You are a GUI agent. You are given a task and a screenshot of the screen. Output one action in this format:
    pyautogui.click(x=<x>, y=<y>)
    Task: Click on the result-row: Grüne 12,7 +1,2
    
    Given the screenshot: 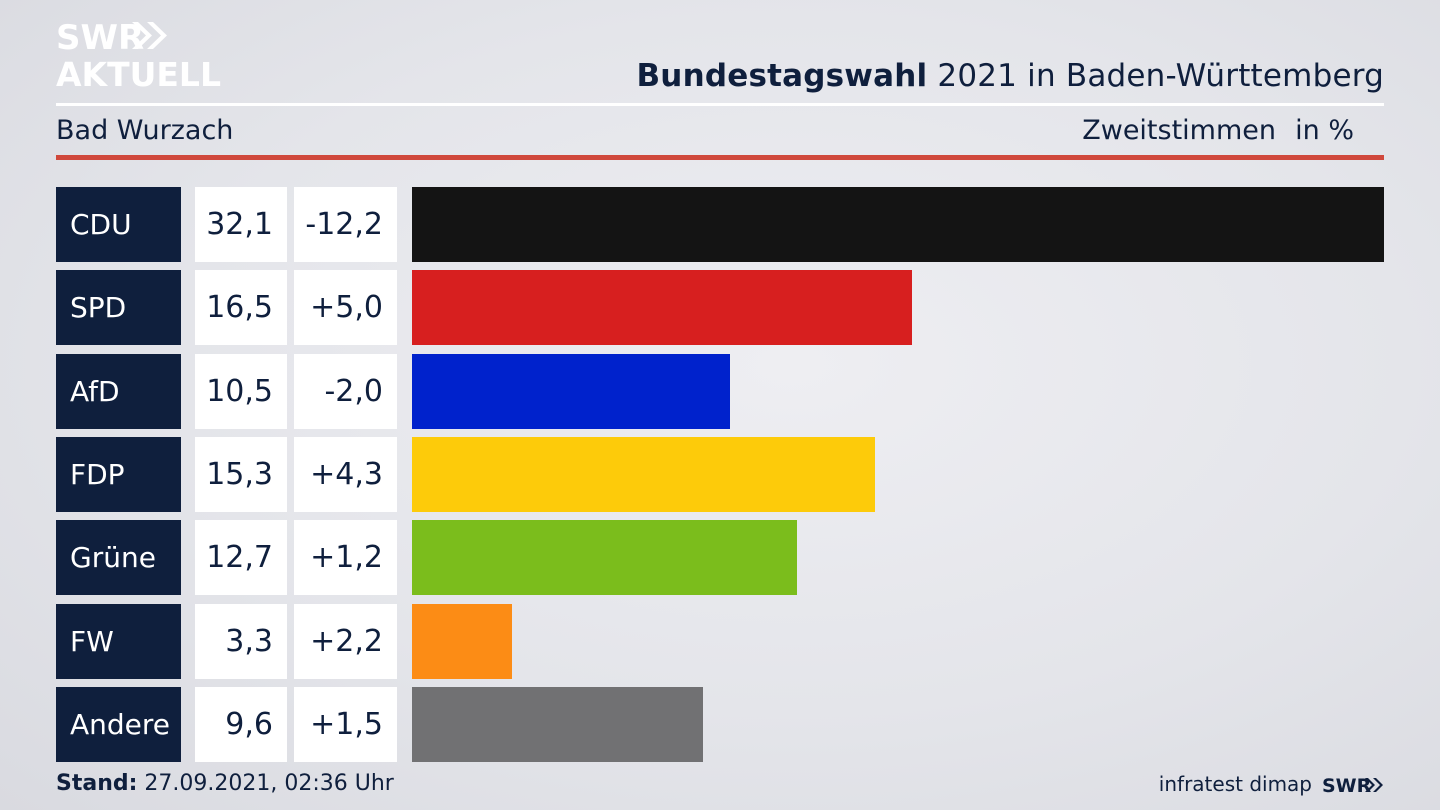 What is the action you would take?
    pyautogui.click(x=720, y=558)
    